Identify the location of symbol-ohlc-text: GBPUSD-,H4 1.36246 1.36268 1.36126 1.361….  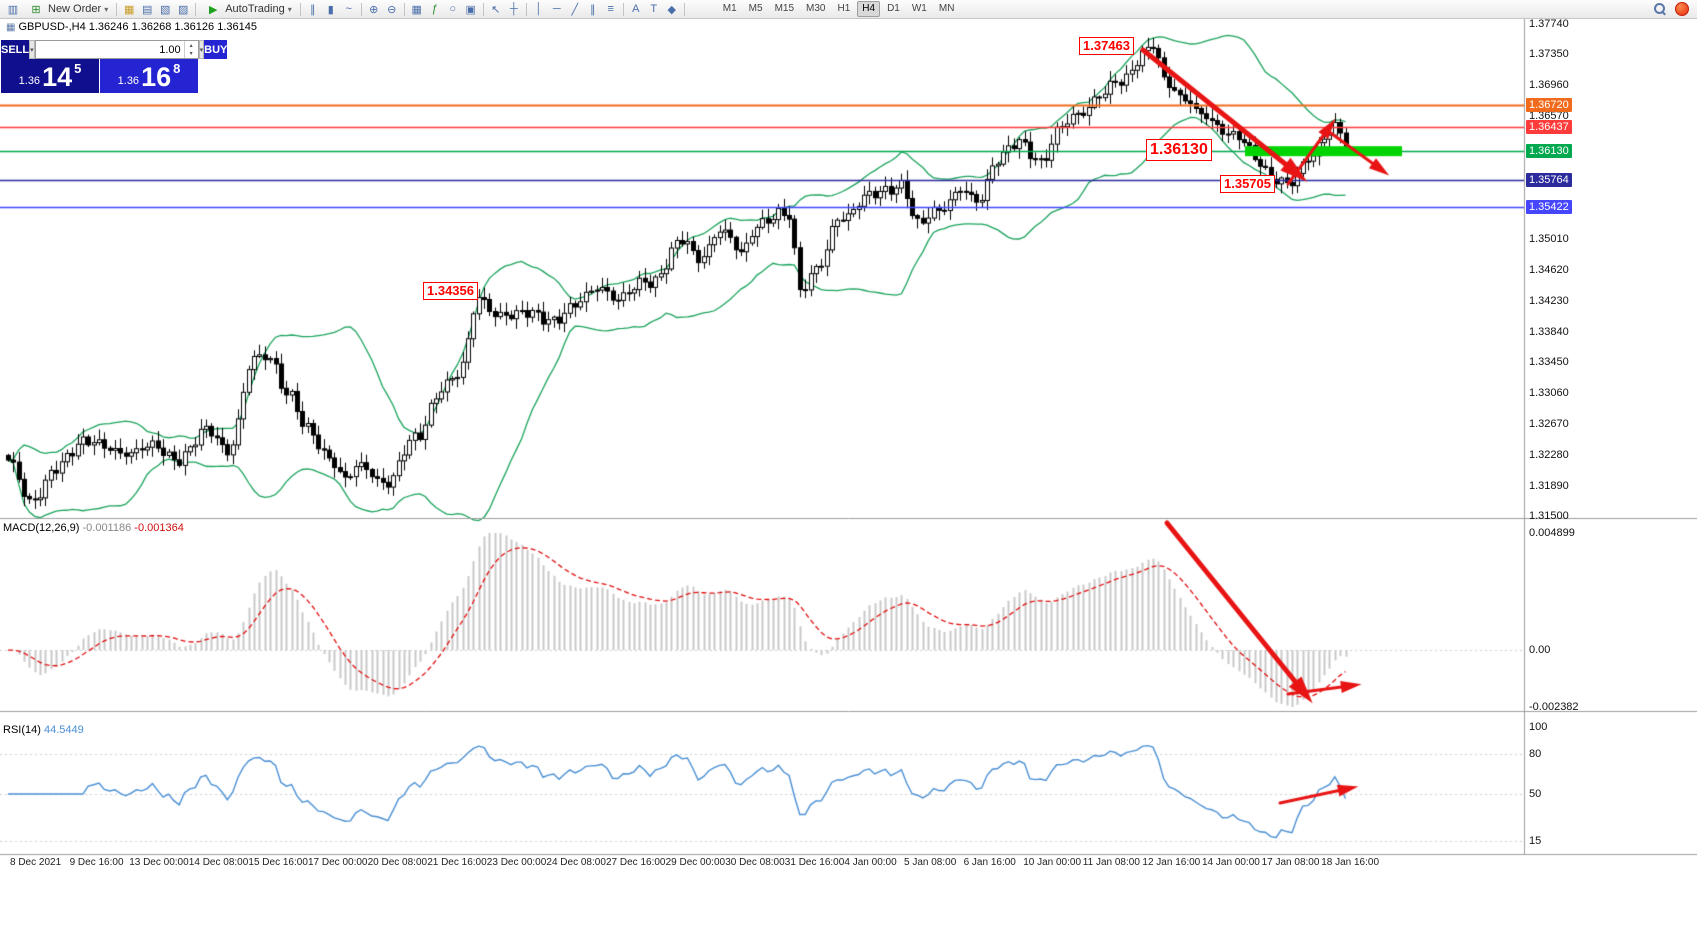
(137, 27).